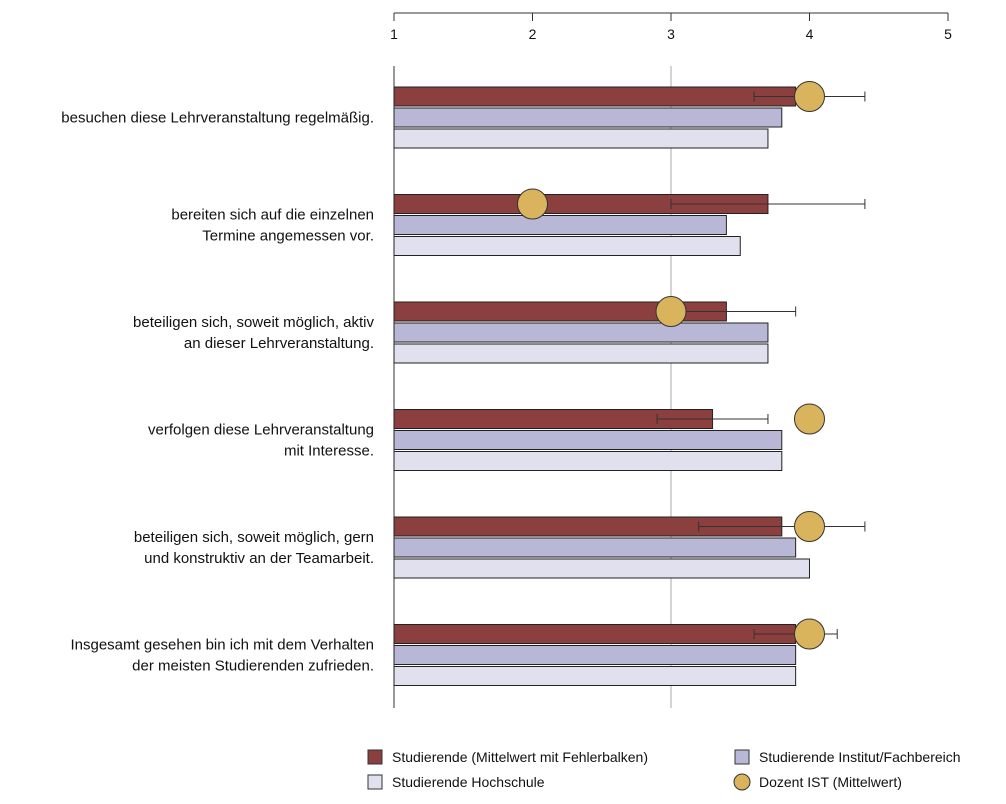  I want to click on category-label: mit Interesse., so click(329, 451).